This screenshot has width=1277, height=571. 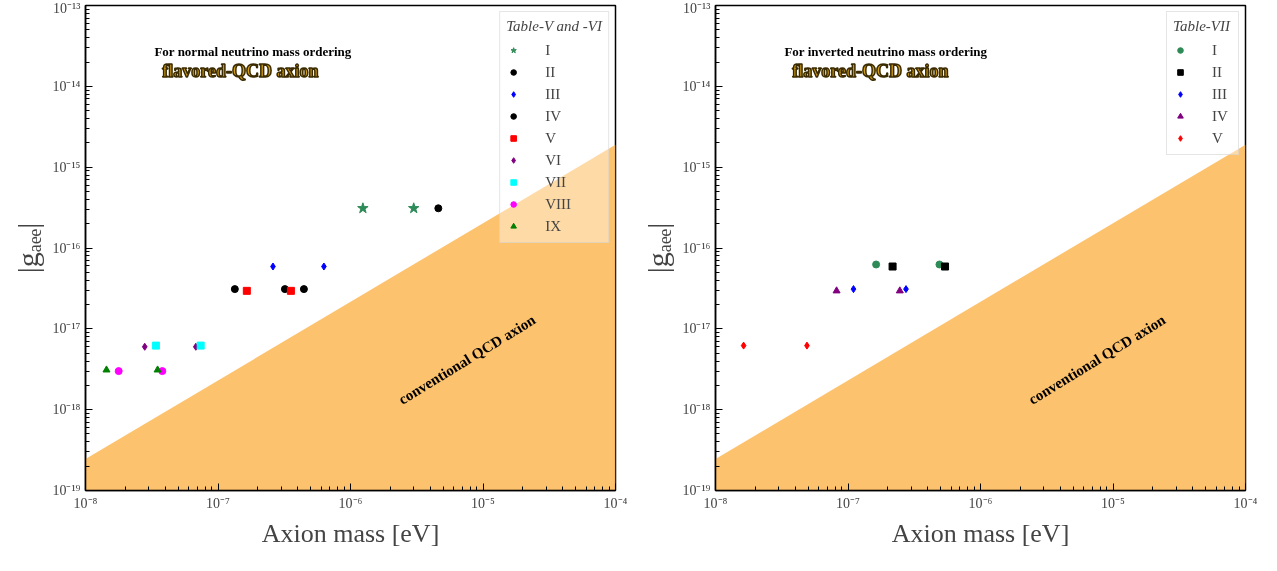 What do you see at coordinates (886, 52) in the screenshot?
I see `annotation: For inverted neutrino mass ordering` at bounding box center [886, 52].